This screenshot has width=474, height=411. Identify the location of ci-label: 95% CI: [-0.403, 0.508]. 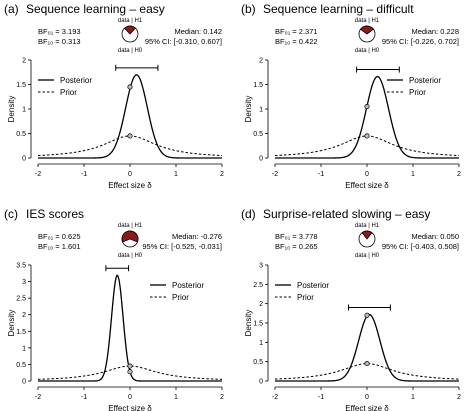
(420, 246).